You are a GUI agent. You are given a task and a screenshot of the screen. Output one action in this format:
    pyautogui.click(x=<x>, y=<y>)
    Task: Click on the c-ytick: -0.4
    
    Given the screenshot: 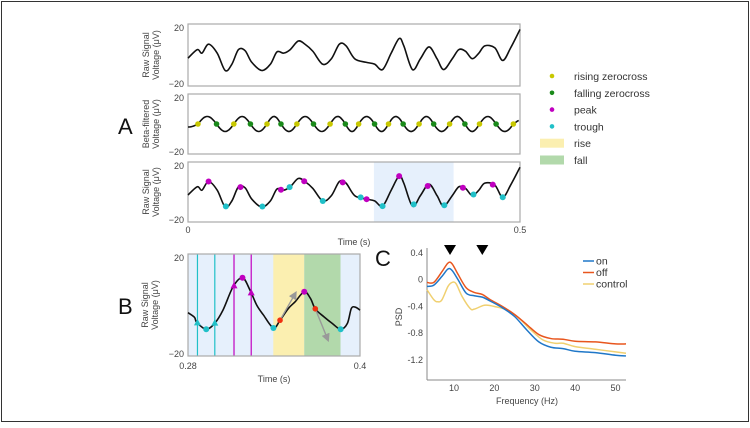 What is the action you would take?
    pyautogui.click(x=415, y=306)
    